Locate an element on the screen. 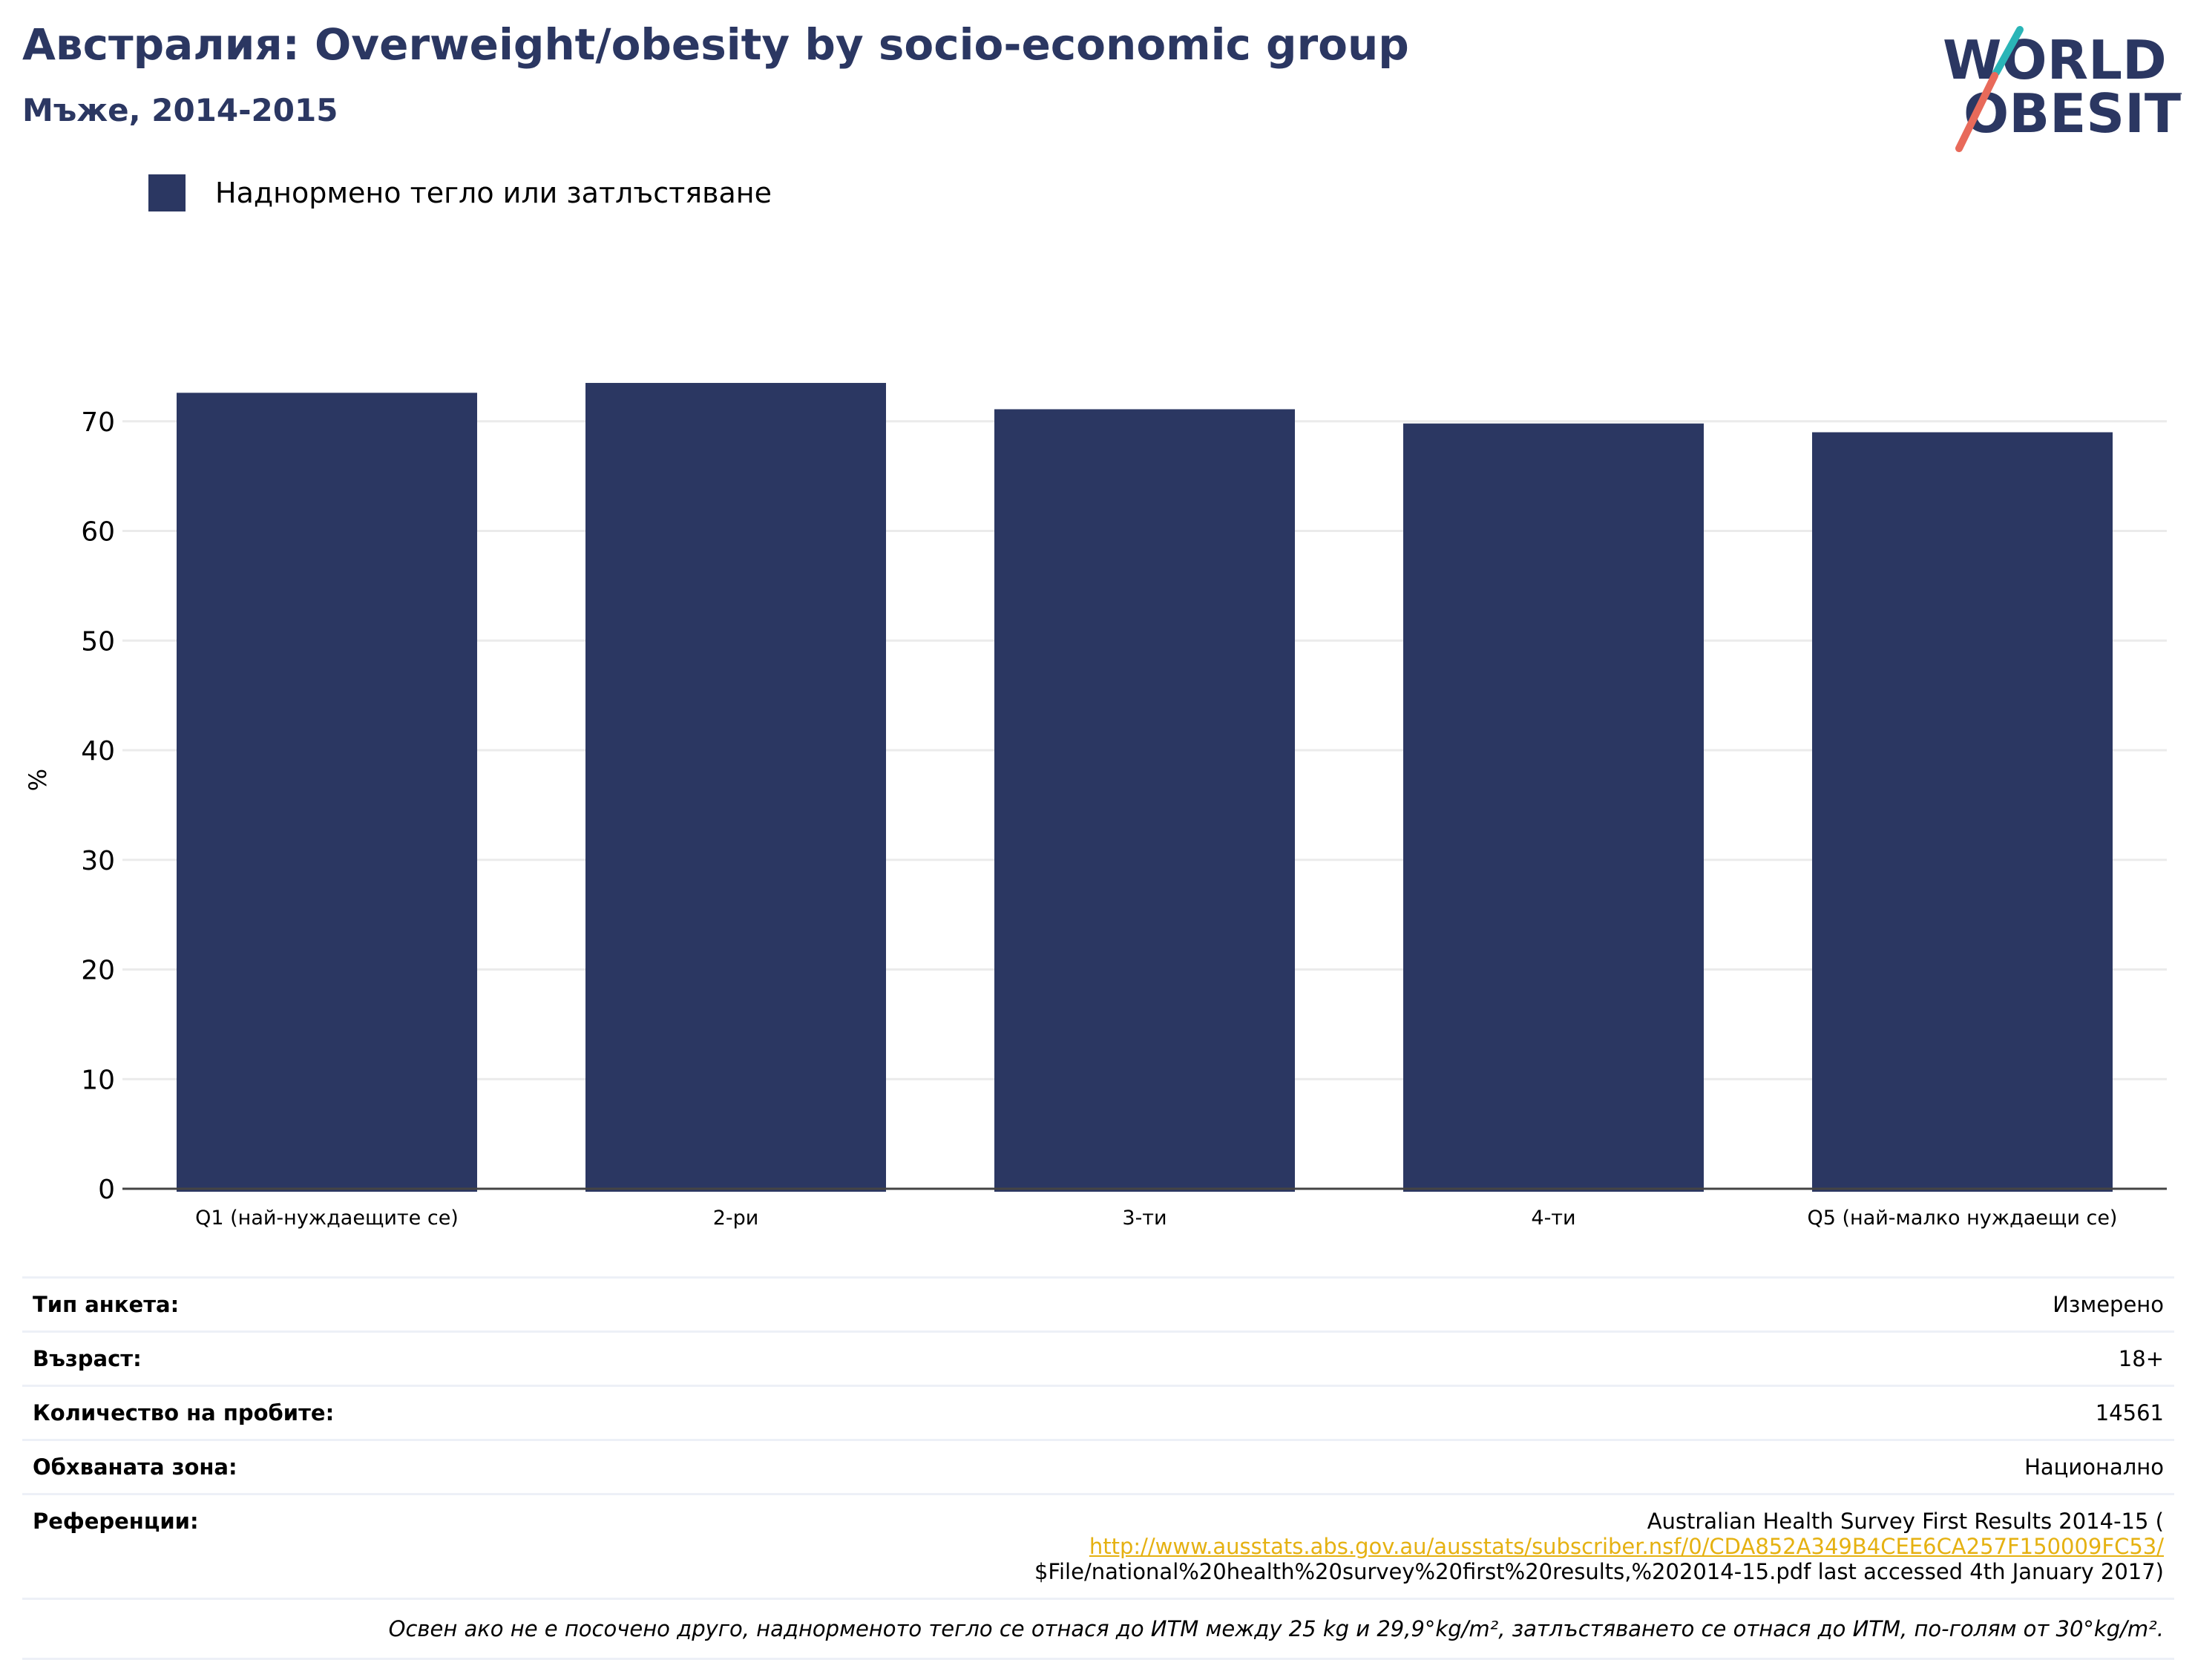 The width and height of the screenshot is (2195, 1680). world-obesity-logo: WORLD OBESITY is located at coordinates (2066, 92).